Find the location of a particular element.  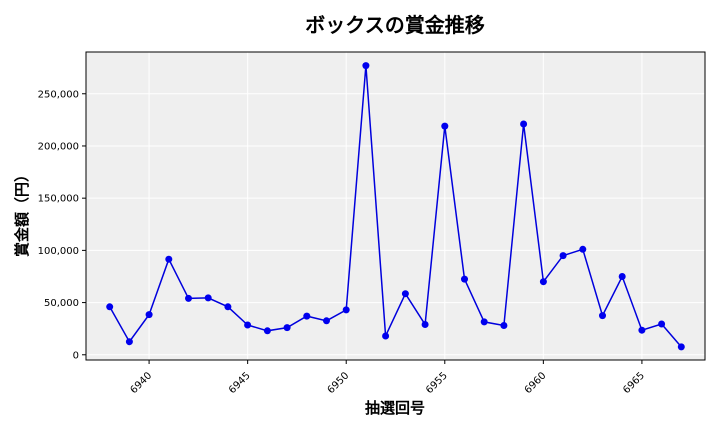

y-tick-label: 100,000 is located at coordinates (58, 251).